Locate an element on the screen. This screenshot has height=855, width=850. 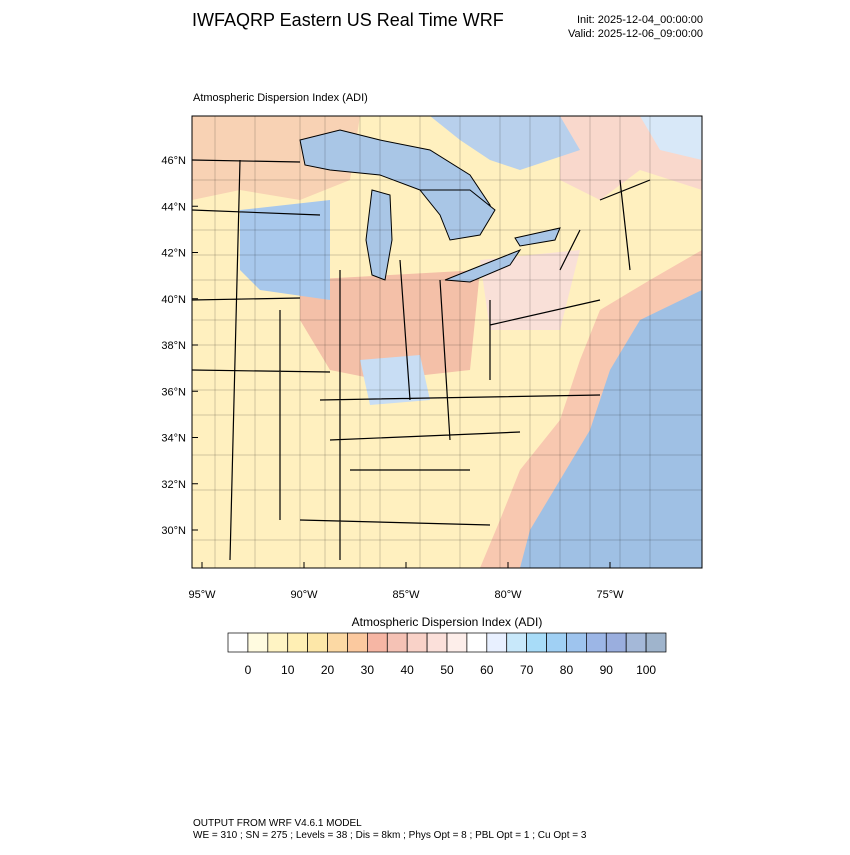
lat-label: 32°N is located at coordinates (173, 485).